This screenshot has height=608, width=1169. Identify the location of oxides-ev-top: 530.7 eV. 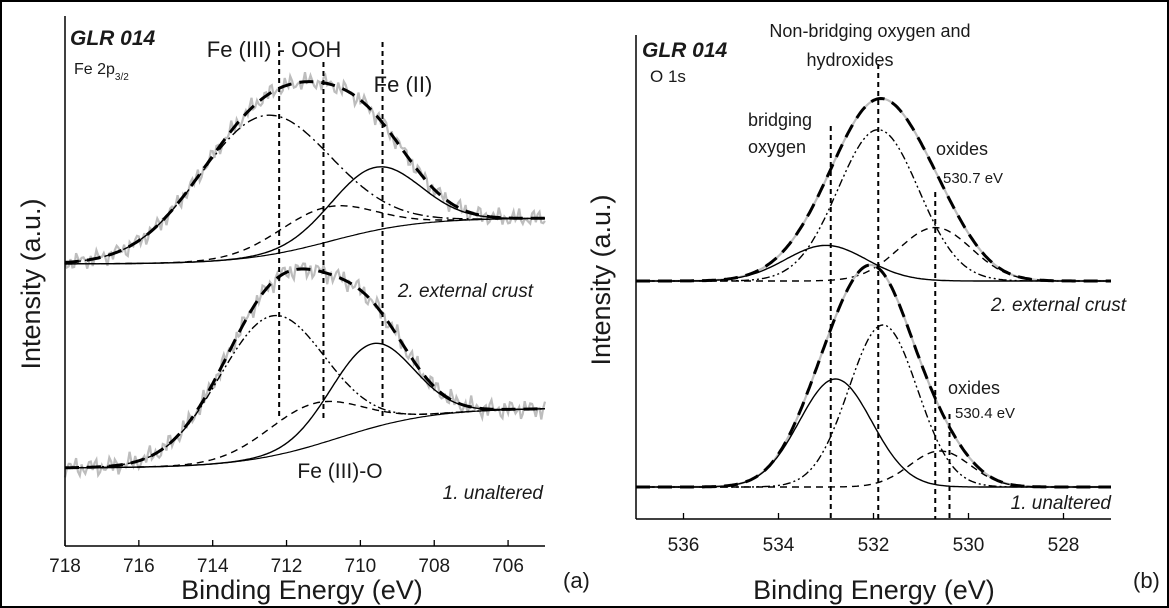
(973, 178).